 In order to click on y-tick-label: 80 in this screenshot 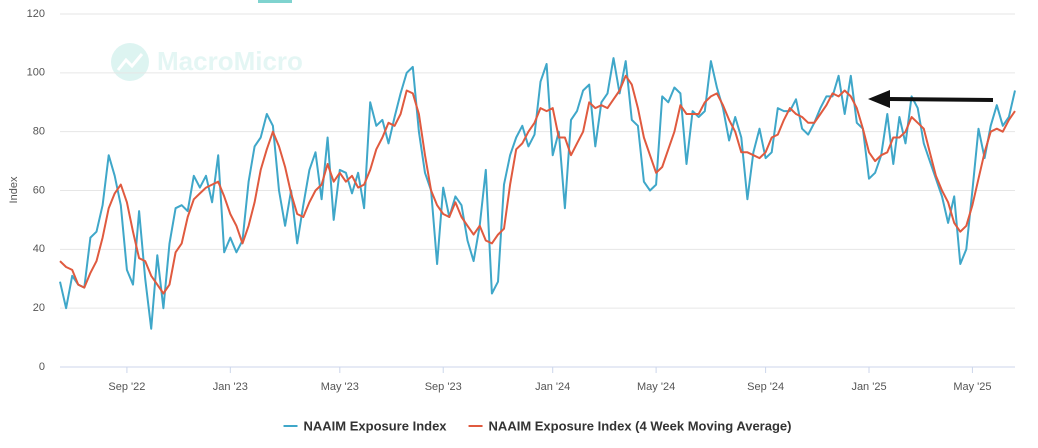, I will do `click(39, 132)`.